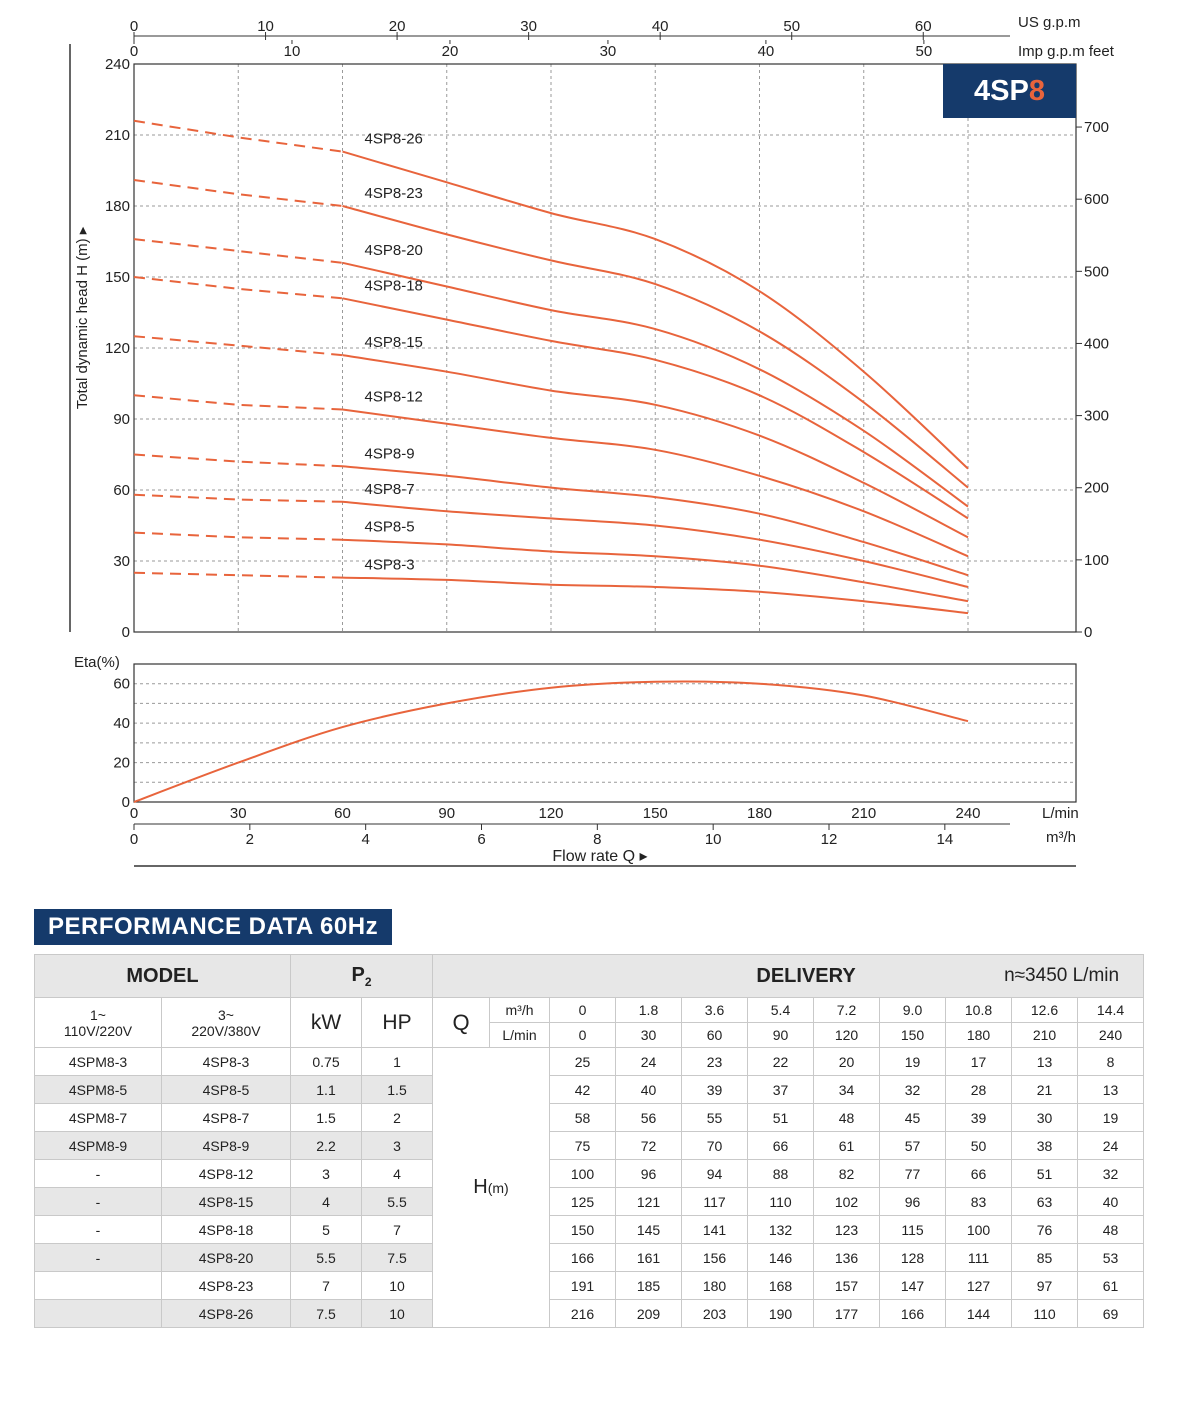  Describe the element at coordinates (924, 51) in the screenshot. I see `impgpm-tick-label: 50` at that location.